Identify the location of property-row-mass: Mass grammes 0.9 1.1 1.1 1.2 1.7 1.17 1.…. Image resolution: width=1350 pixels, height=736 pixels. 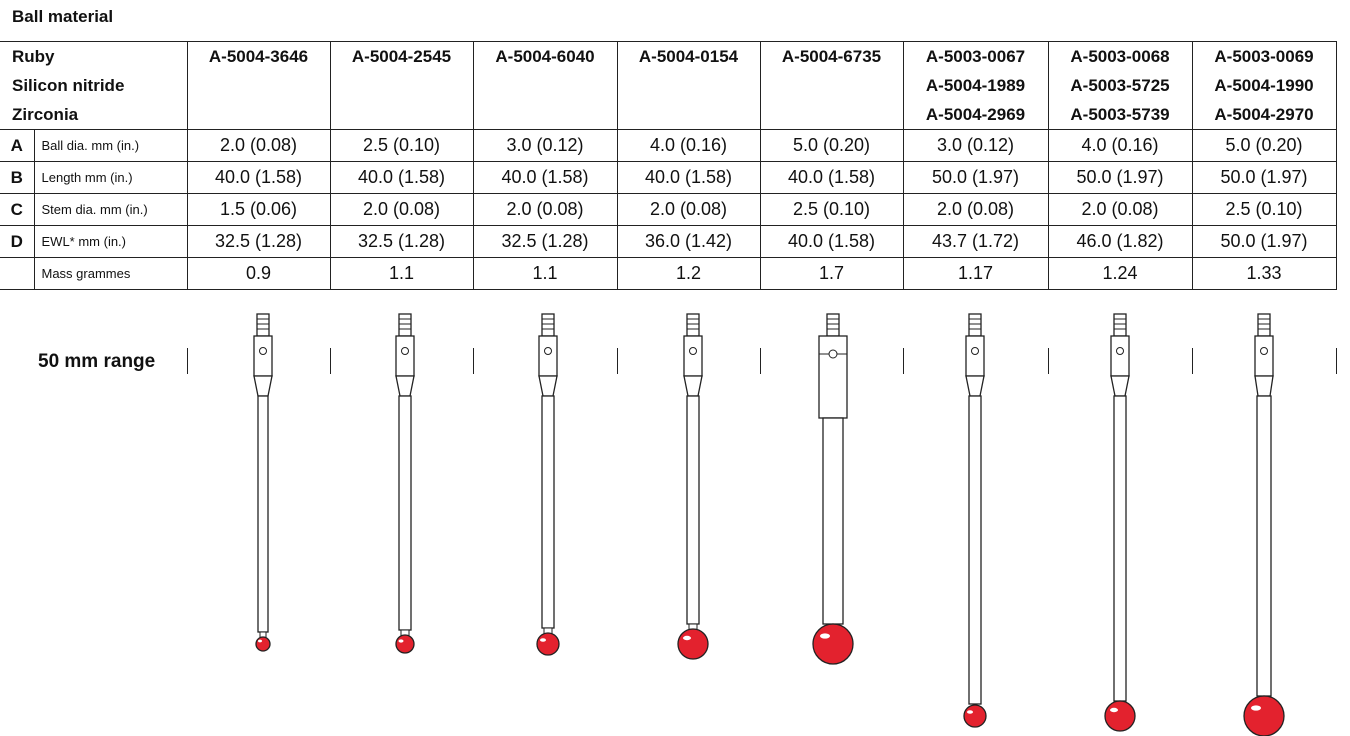
(668, 273).